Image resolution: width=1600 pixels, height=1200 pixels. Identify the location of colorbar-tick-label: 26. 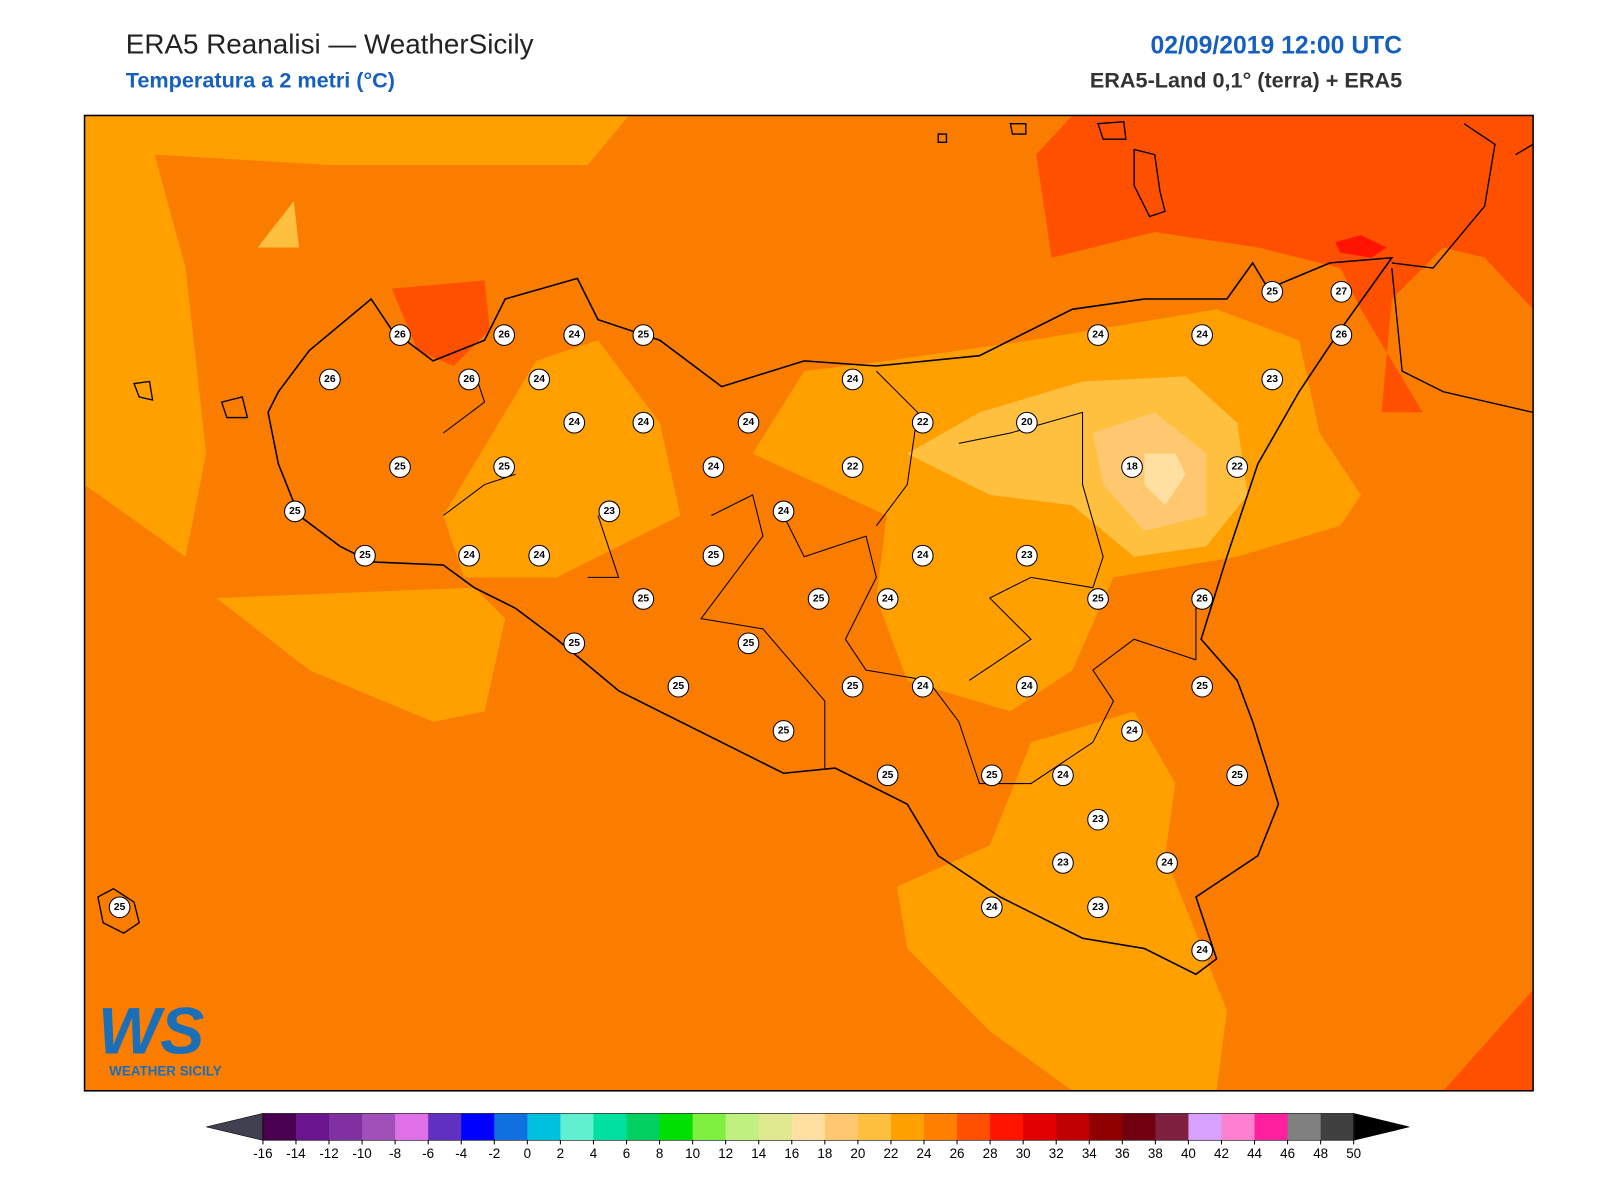
(957, 1153).